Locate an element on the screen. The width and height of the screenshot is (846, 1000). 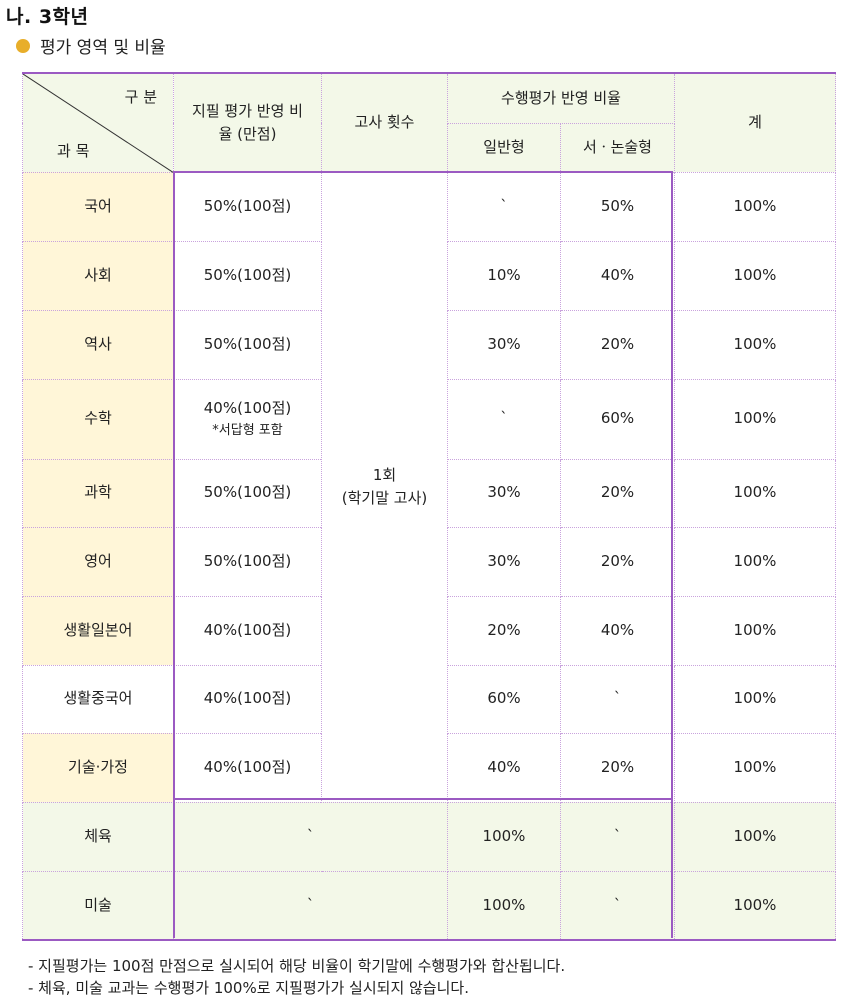
ilban-cell: 20% is located at coordinates (504, 630).